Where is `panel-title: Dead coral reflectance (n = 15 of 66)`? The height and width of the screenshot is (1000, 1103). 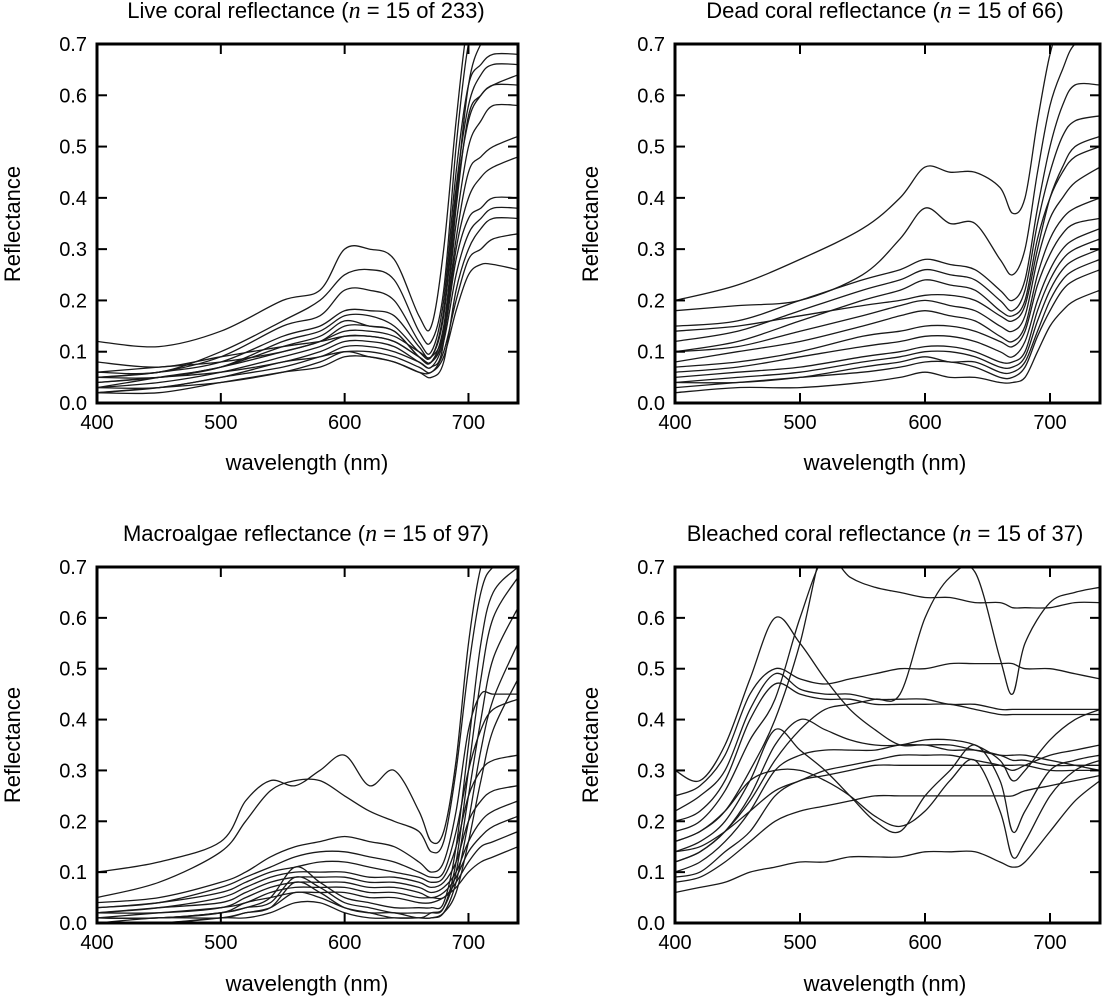
panel-title: Dead coral reflectance (n = 15 of 66) is located at coordinates (884, 12).